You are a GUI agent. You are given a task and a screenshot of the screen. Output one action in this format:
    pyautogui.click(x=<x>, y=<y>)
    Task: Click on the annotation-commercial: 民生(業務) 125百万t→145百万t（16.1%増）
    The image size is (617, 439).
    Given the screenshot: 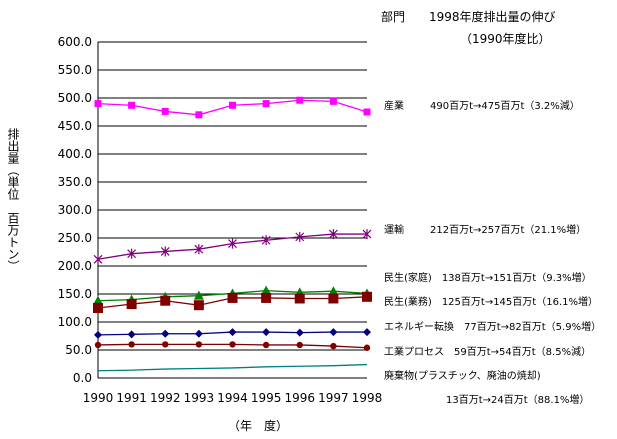 What is the action you would take?
    pyautogui.click(x=491, y=300)
    